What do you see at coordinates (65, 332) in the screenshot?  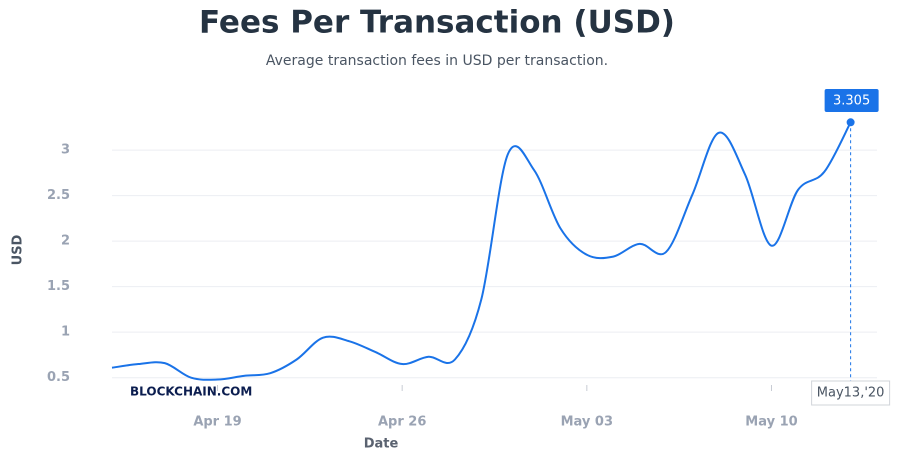 I see `y-tick-label: 1` at bounding box center [65, 332].